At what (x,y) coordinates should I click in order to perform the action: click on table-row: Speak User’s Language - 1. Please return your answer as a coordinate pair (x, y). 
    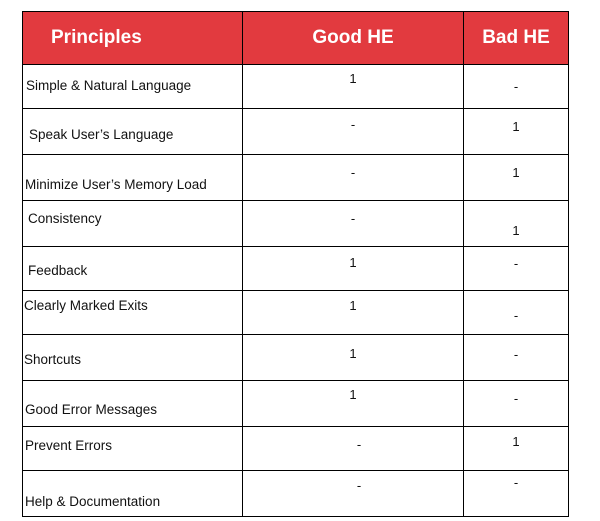
    Looking at the image, I should click on (295, 131).